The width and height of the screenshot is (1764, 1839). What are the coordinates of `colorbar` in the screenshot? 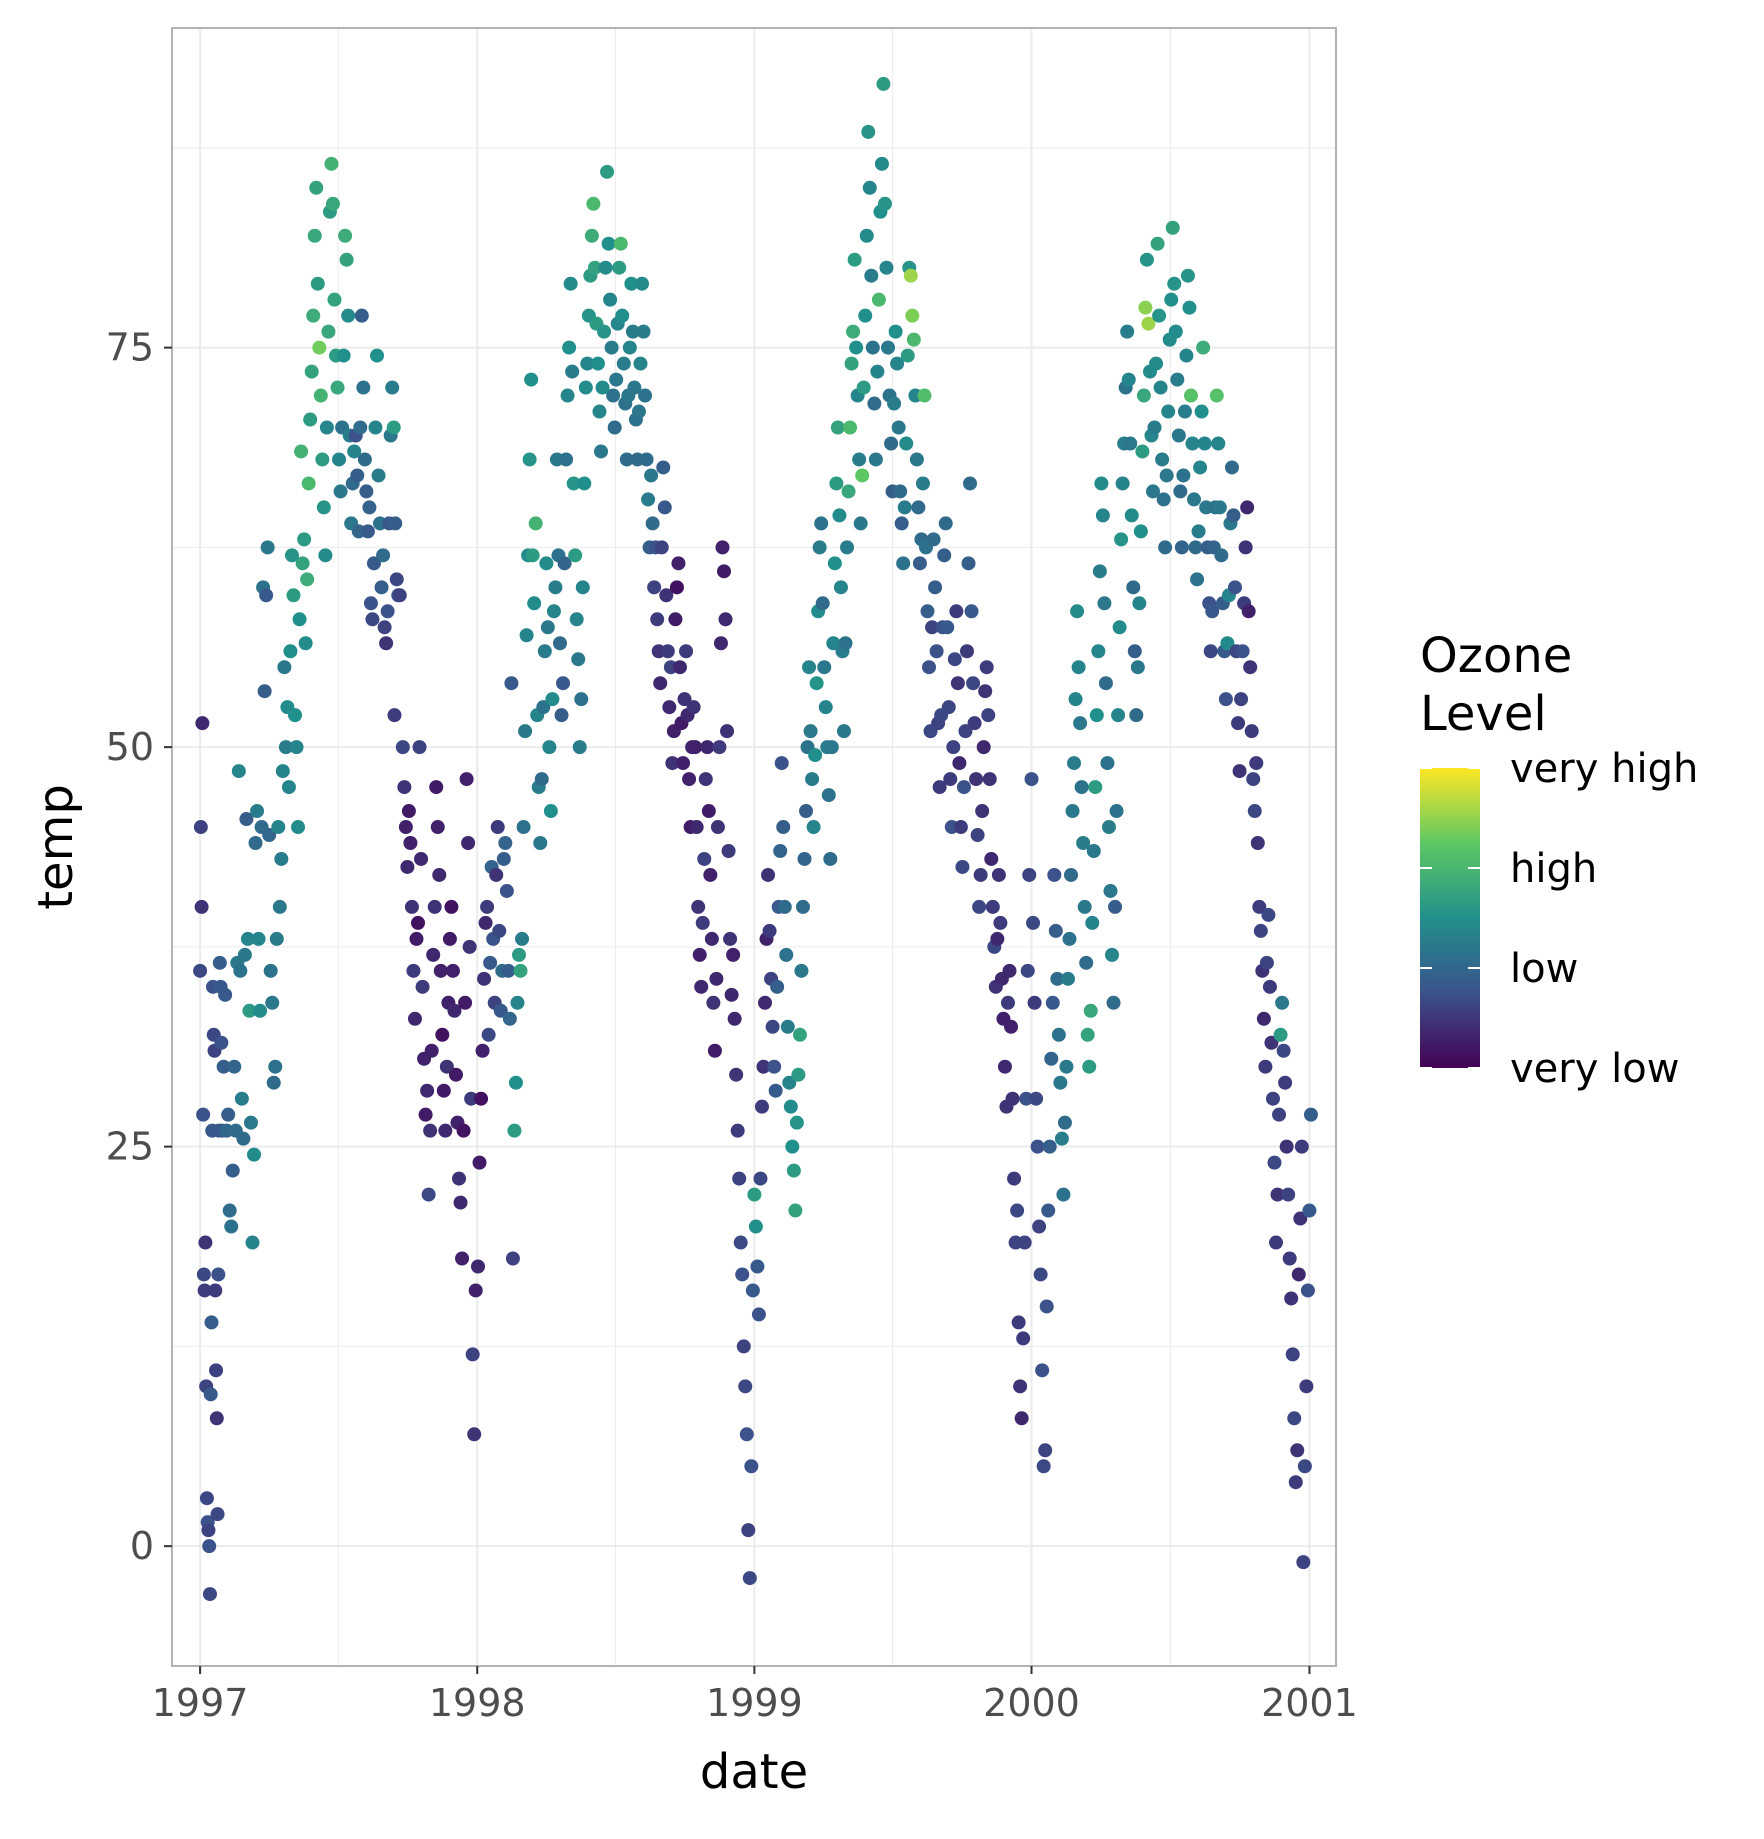 It's located at (1450, 918).